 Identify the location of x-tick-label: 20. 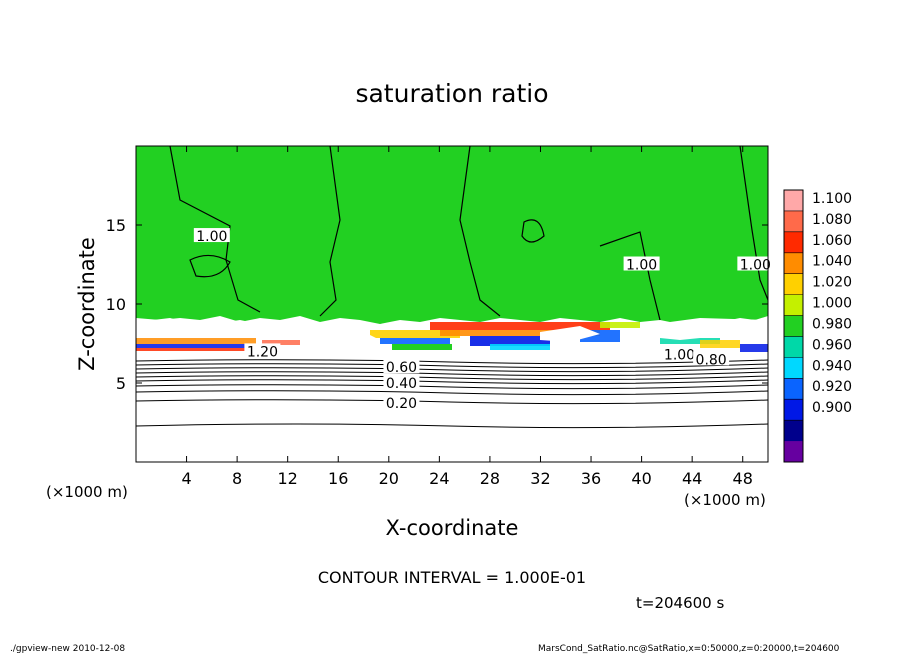
(389, 478).